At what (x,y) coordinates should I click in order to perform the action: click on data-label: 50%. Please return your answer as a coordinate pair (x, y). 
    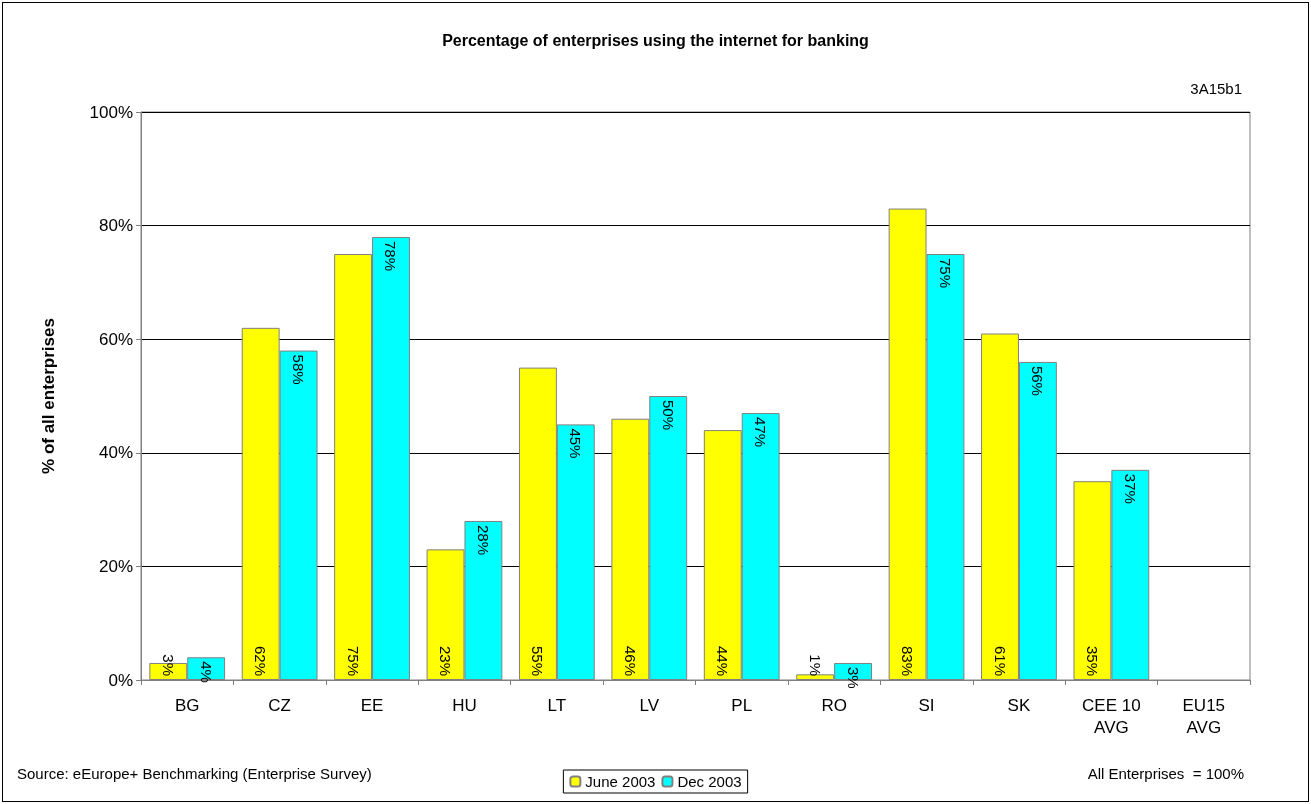
    Looking at the image, I should click on (668, 415).